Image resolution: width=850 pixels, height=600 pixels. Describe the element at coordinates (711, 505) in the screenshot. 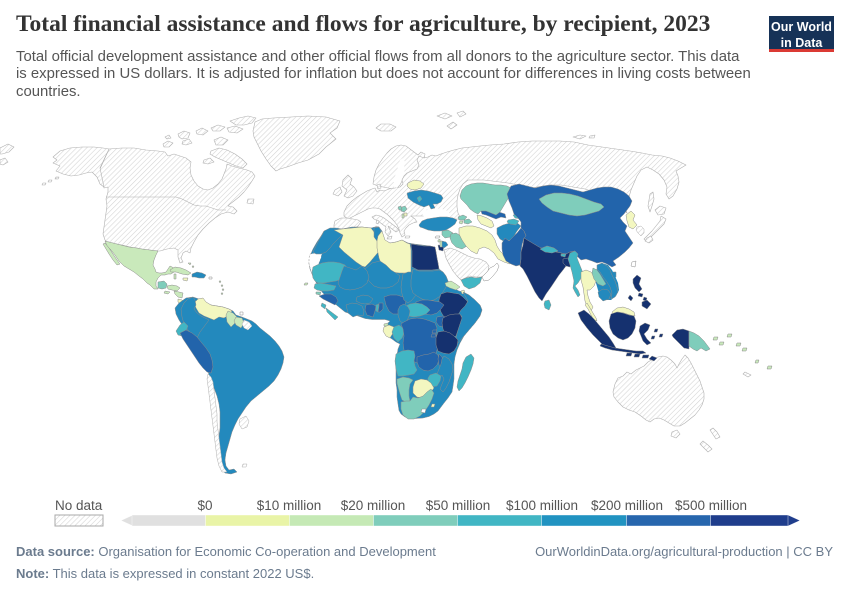

I see `svg-text: $500 million` at that location.